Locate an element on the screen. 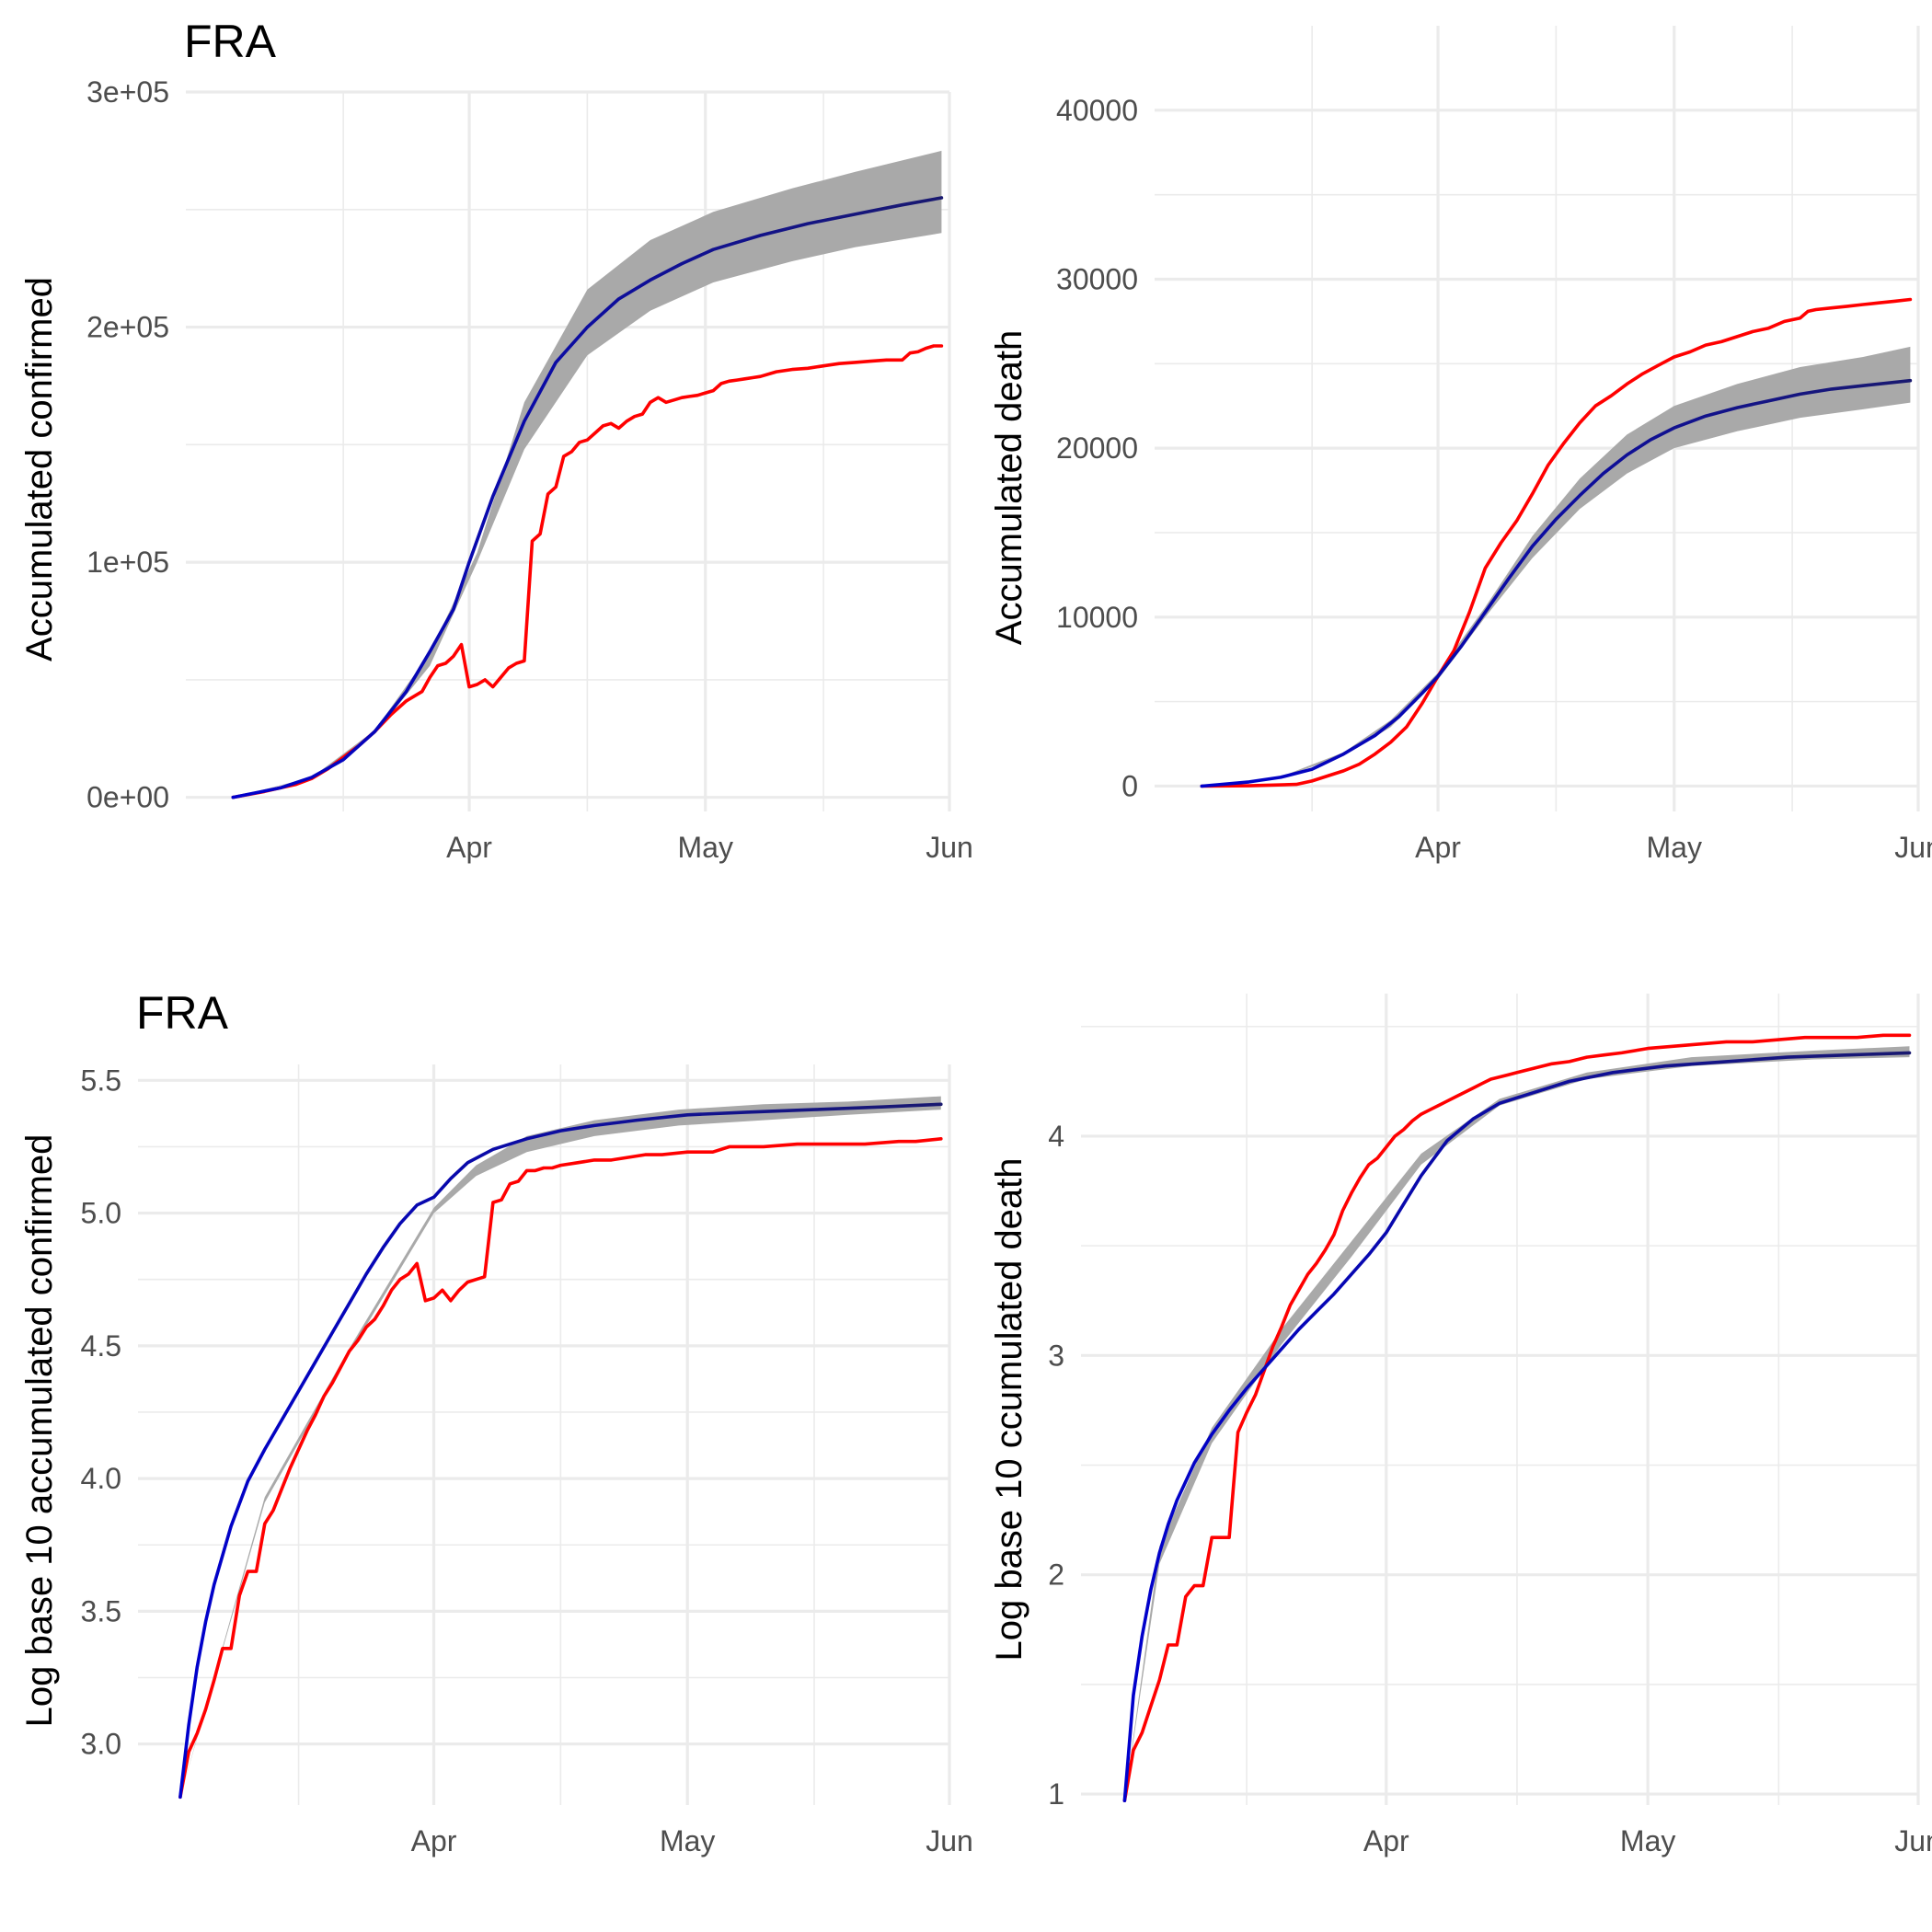 Image resolution: width=1932 pixels, height=1932 pixels. y-tick-label: 0e+00 is located at coordinates (127, 797).